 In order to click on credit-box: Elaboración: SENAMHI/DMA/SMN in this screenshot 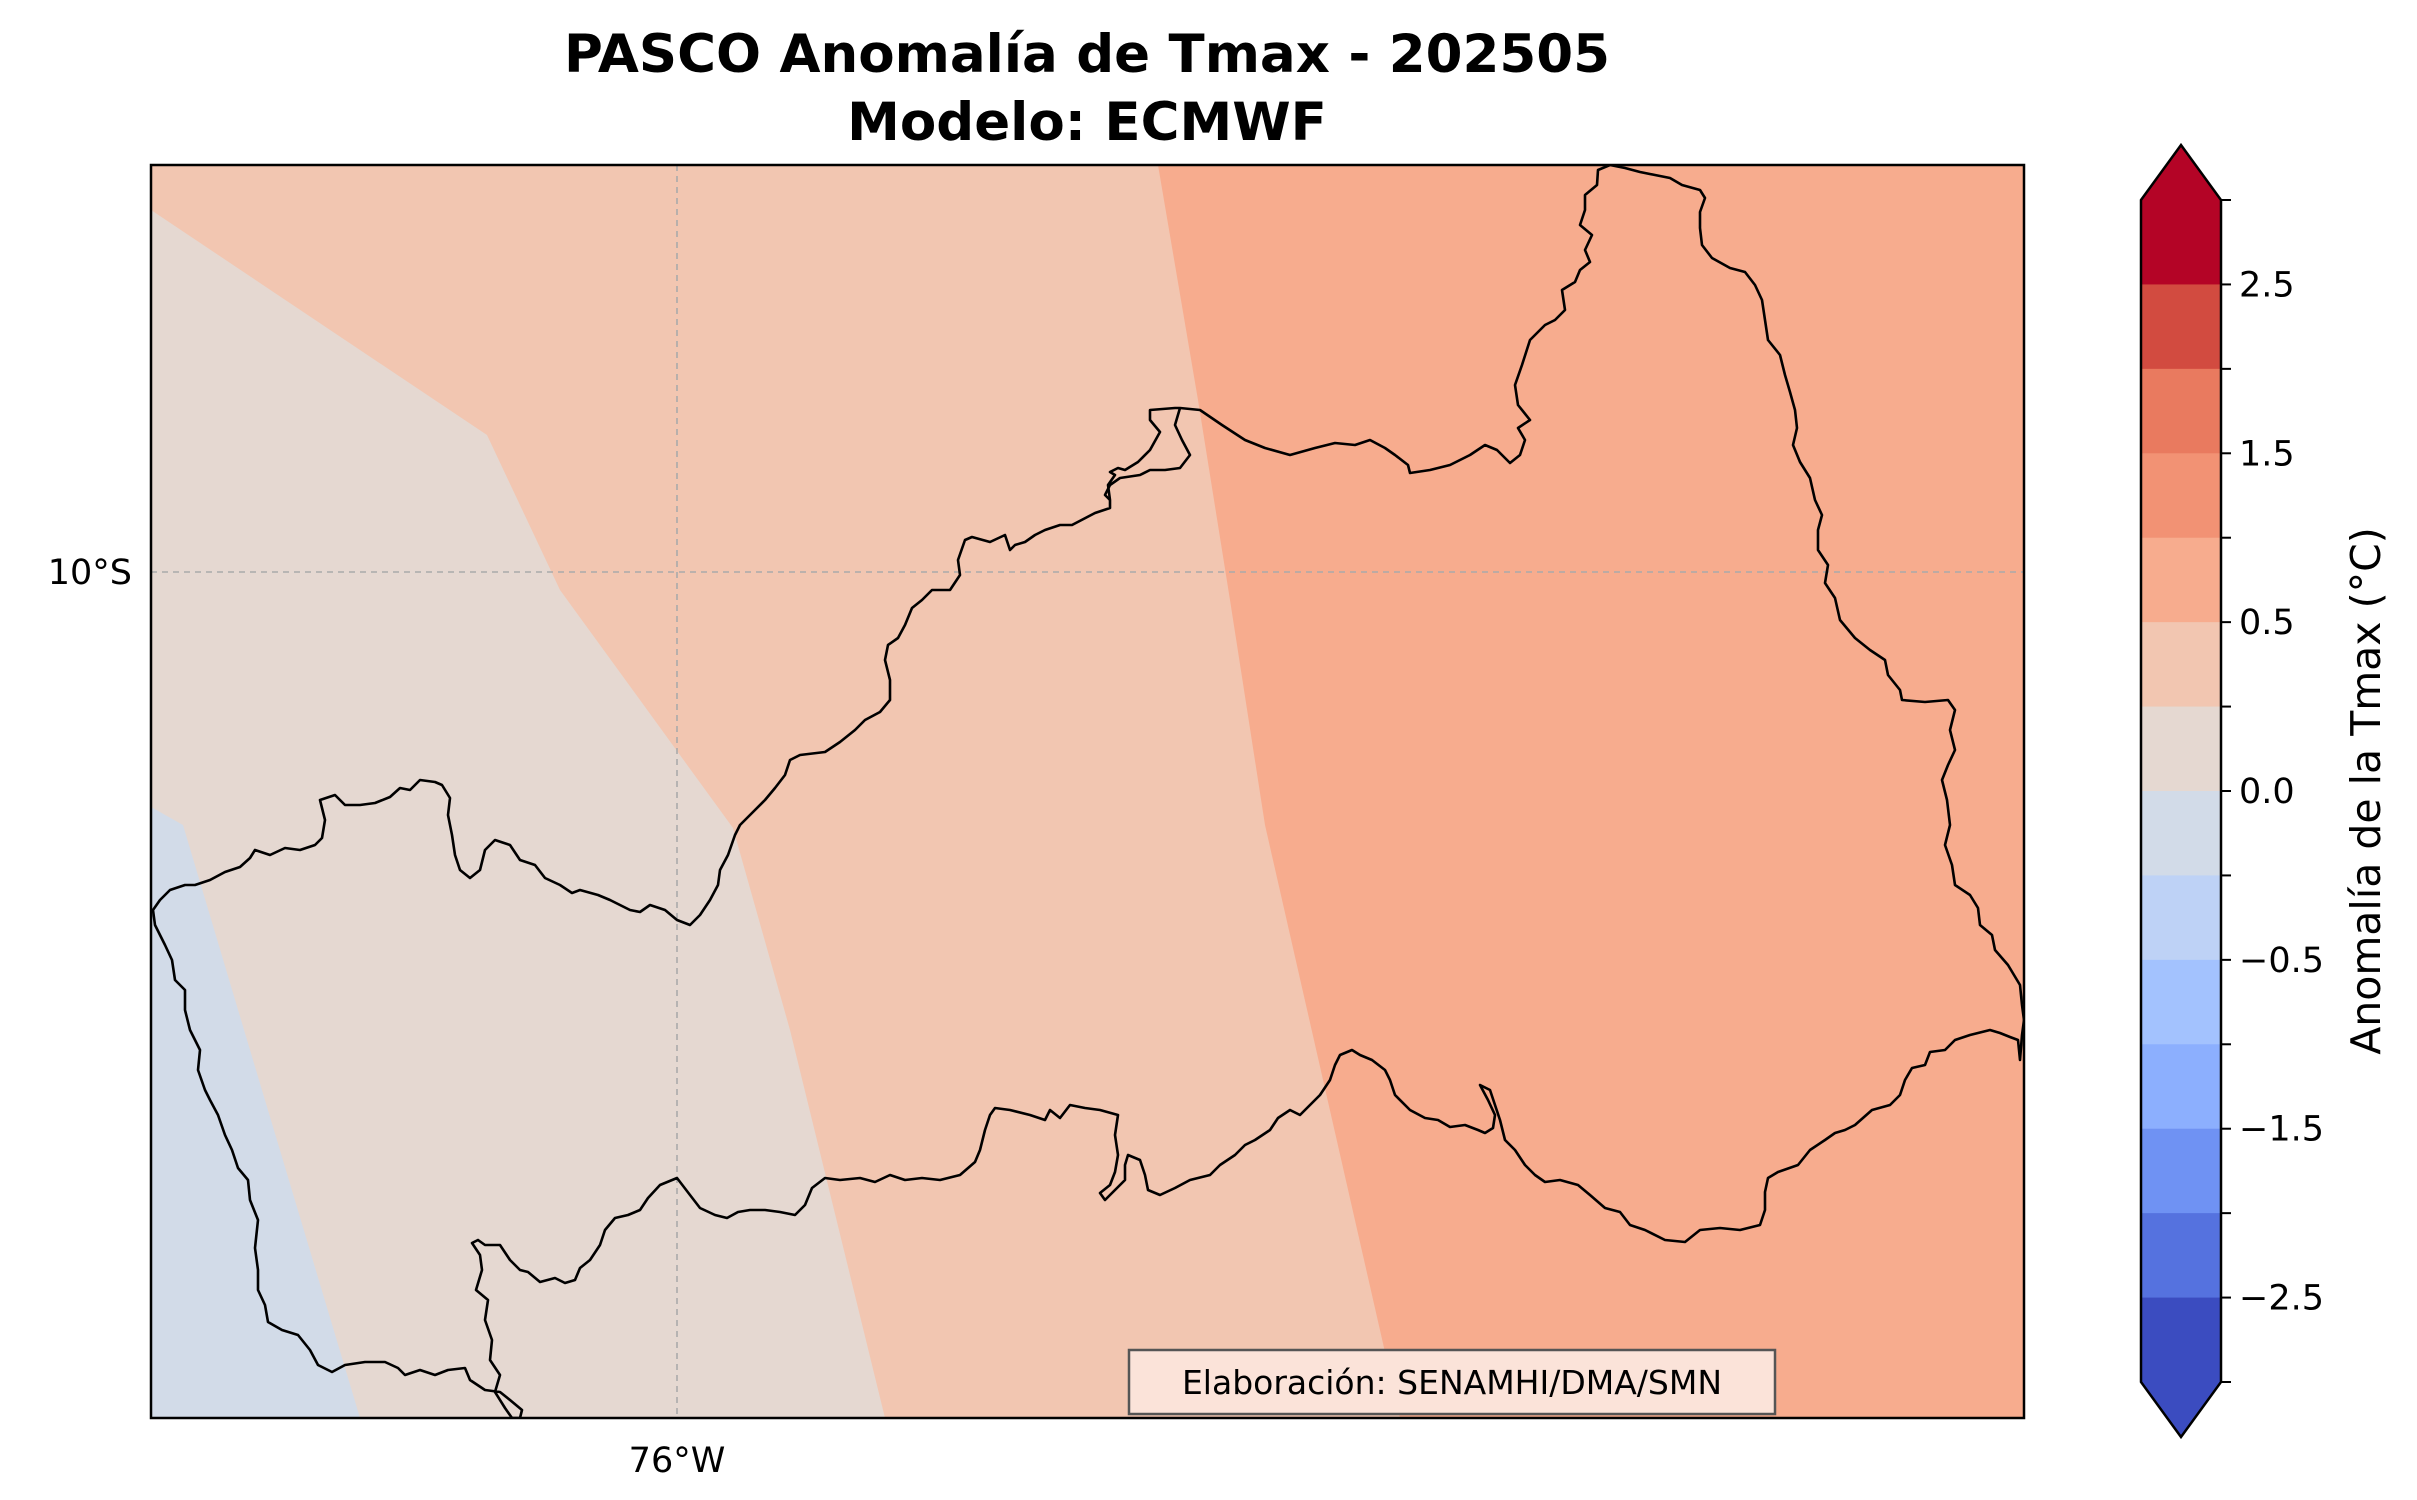, I will do `click(1452, 1382)`.